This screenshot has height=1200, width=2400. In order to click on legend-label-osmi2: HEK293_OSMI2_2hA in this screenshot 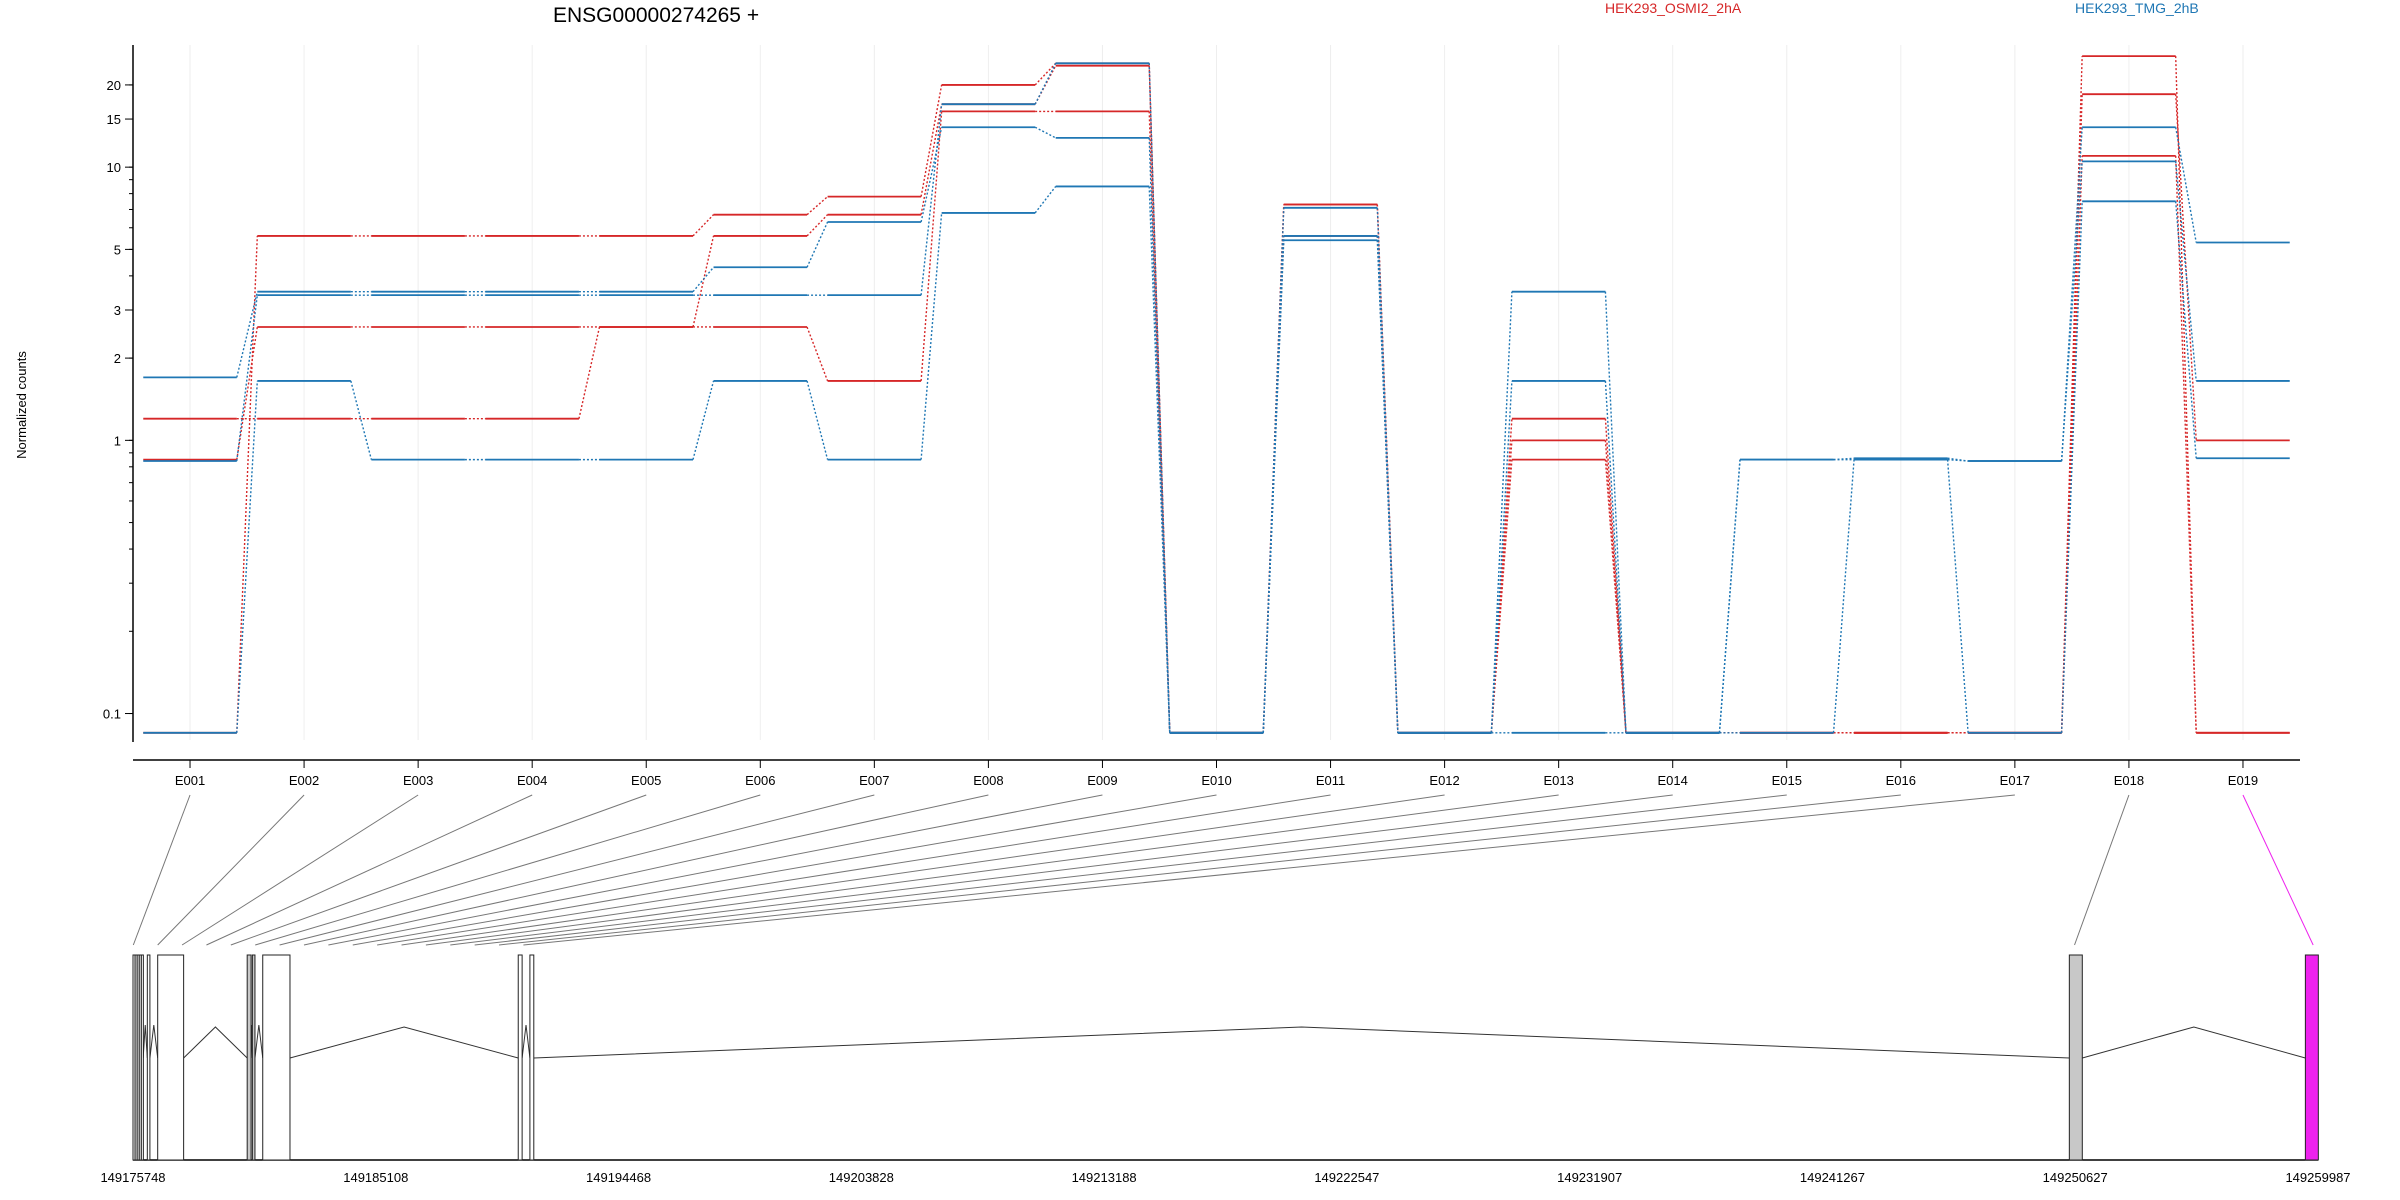, I will do `click(1673, 8)`.